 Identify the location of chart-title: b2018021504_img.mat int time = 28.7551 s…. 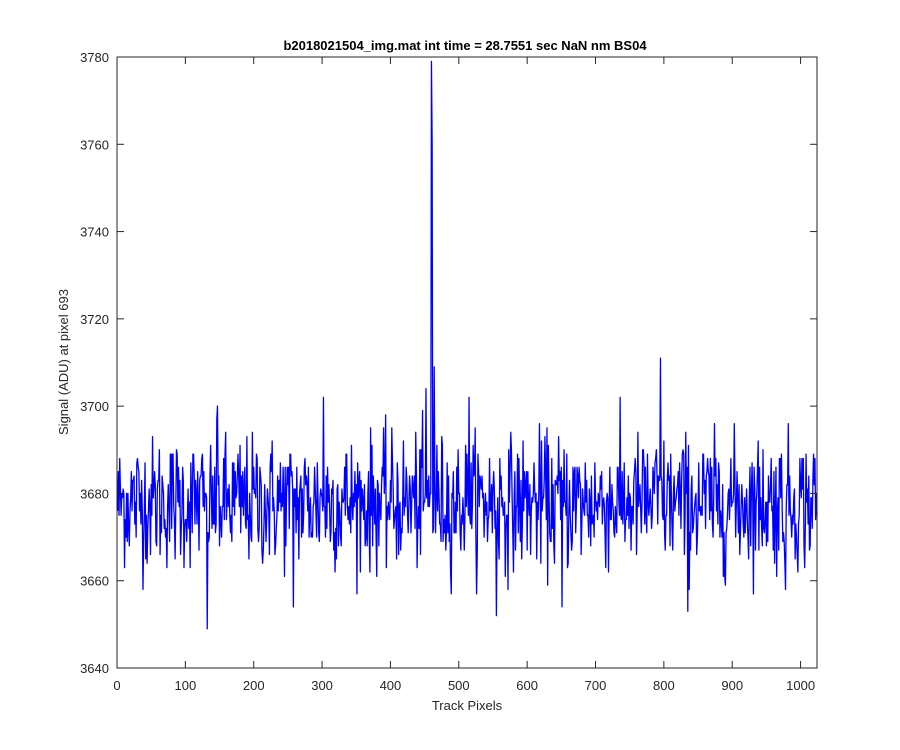
(465, 45).